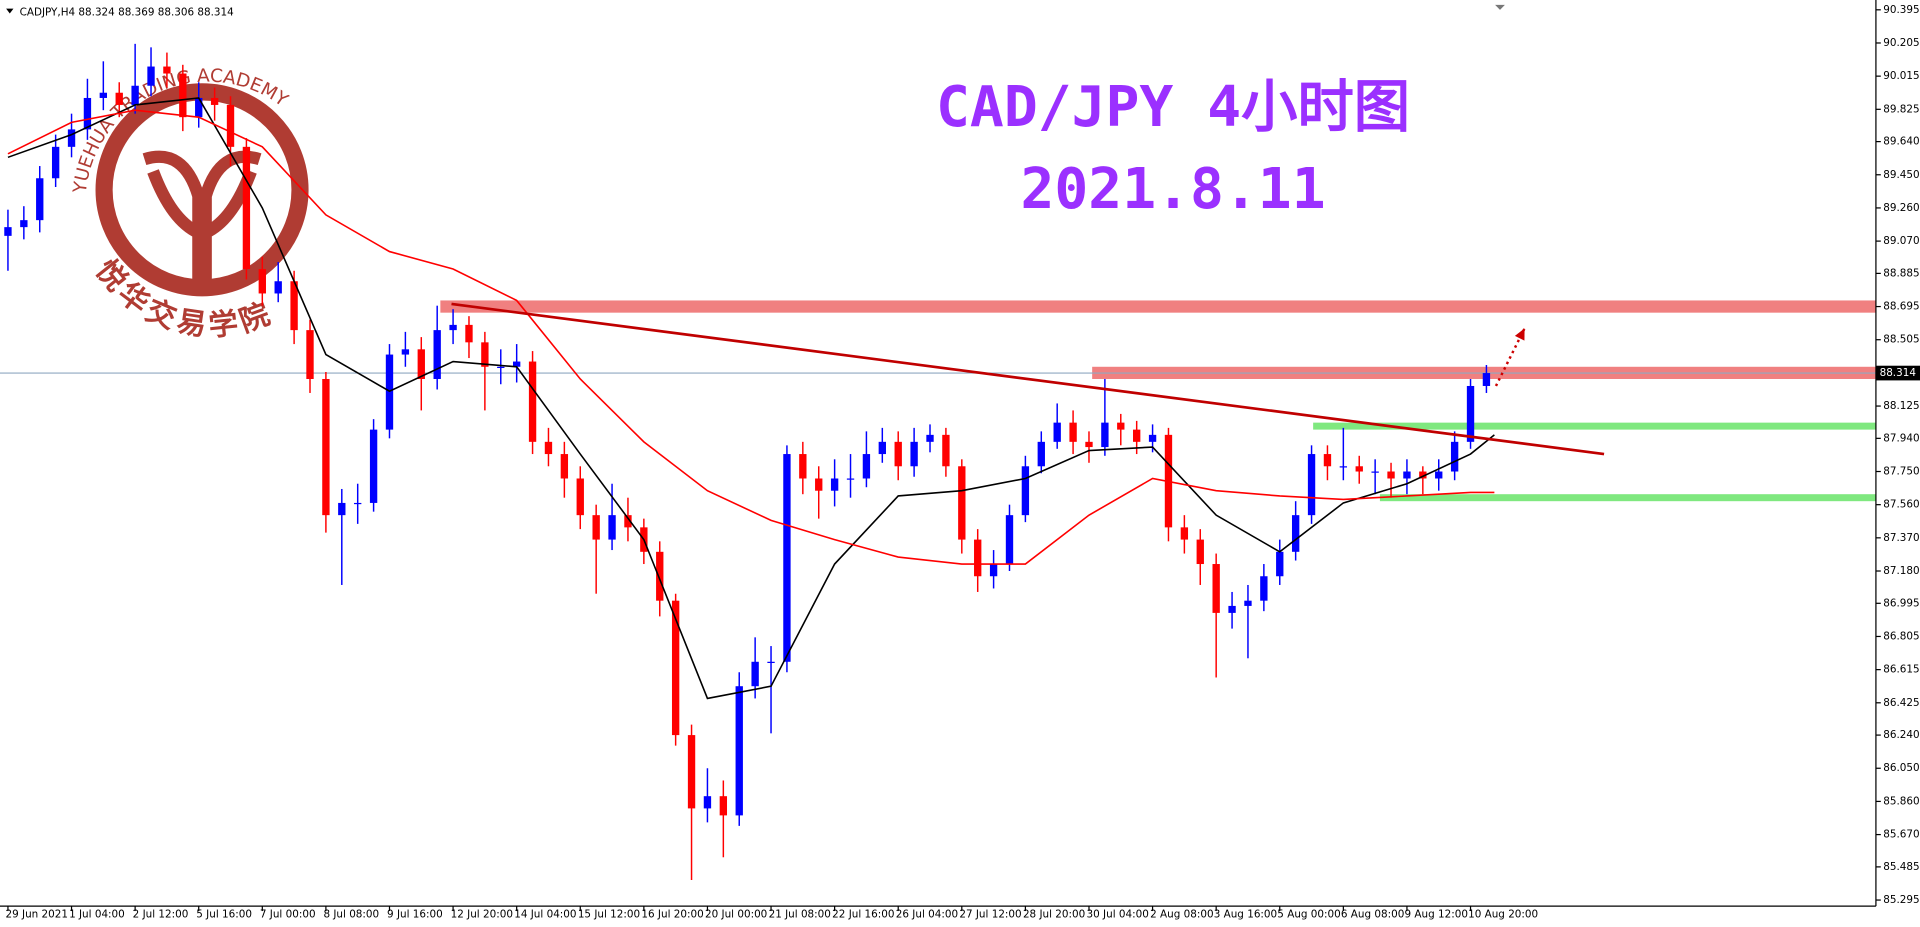 Image resolution: width=1920 pixels, height=927 pixels. I want to click on x-tick-label: 2 Jul 12:00, so click(161, 915).